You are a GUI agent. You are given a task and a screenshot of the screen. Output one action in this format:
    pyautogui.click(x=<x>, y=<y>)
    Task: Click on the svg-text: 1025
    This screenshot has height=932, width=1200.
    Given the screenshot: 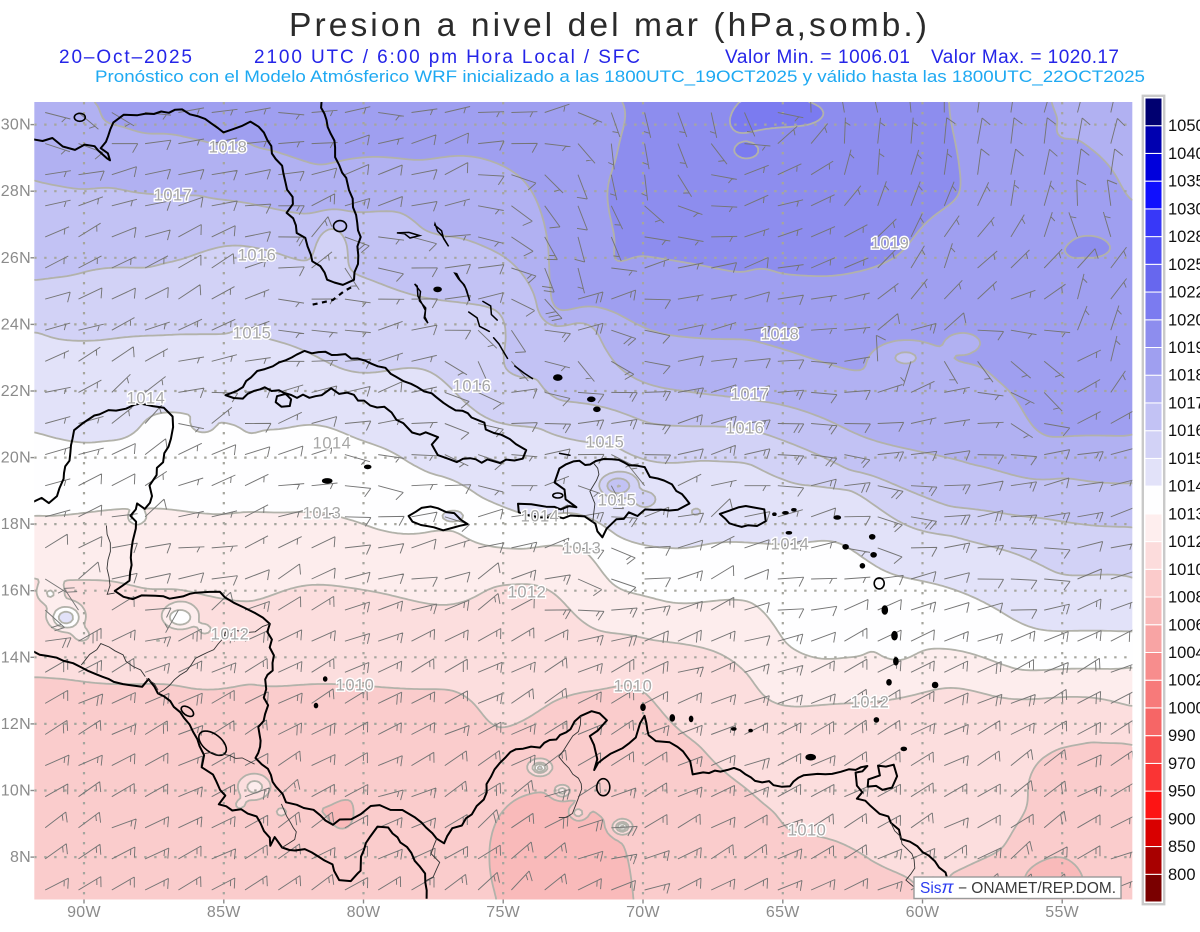 What is the action you would take?
    pyautogui.click(x=1184, y=265)
    